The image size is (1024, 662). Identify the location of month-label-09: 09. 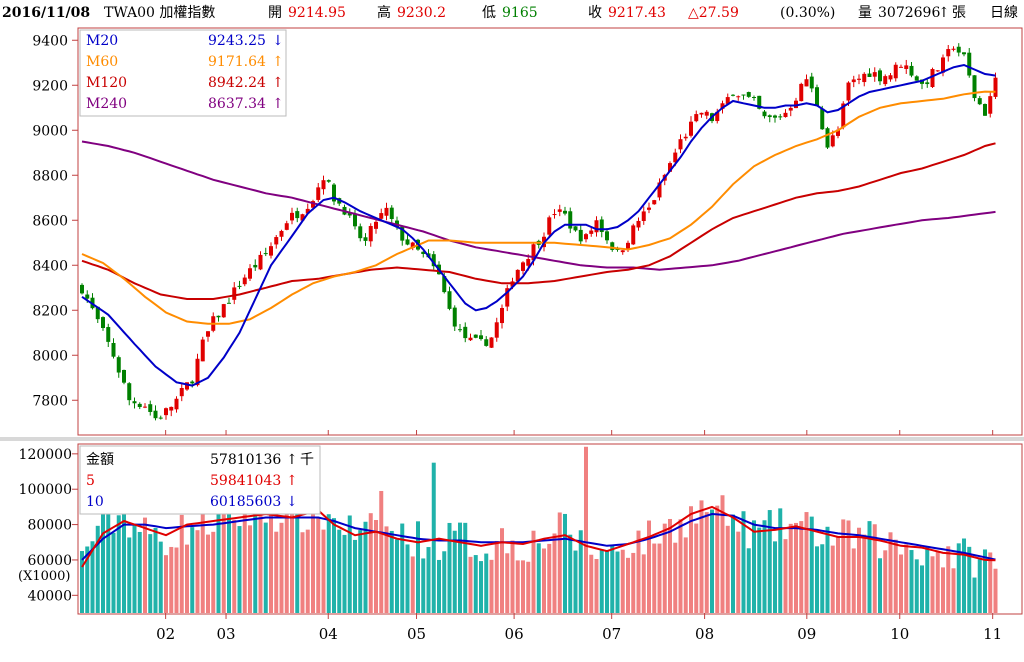
(806, 536).